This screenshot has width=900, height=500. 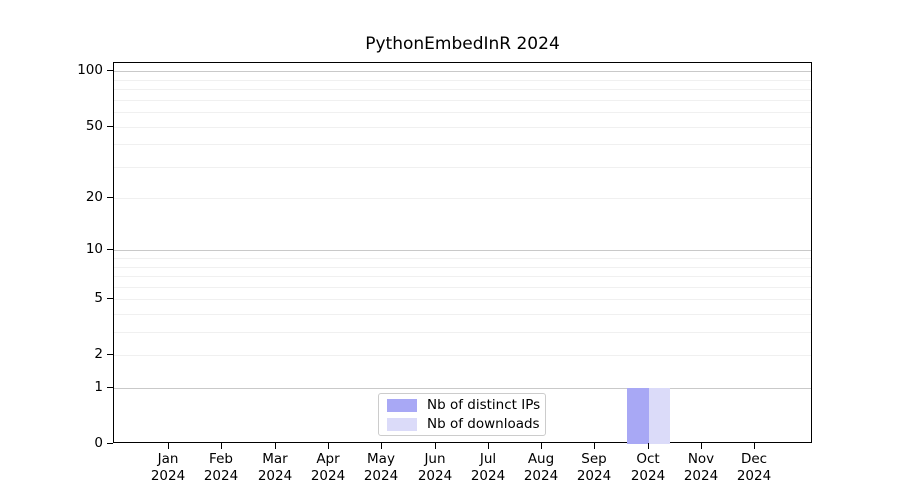 I want to click on x-tick-mark-sep, so click(x=594, y=446).